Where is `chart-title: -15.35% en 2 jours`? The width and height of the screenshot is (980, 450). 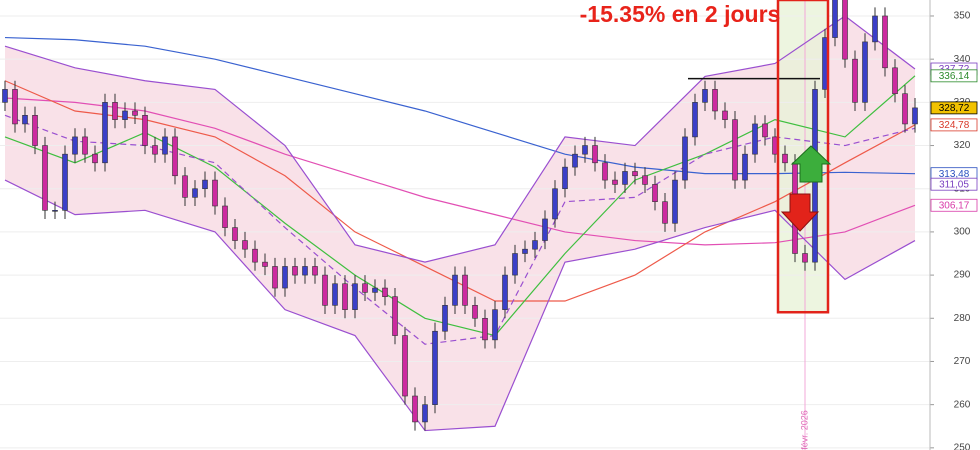
chart-title: -15.35% en 2 jours is located at coordinates (680, 14).